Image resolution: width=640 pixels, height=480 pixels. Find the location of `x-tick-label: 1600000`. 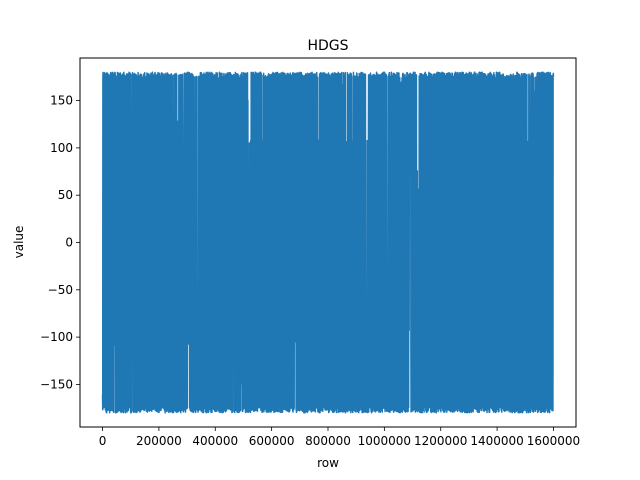

x-tick-label: 1600000 is located at coordinates (553, 441).